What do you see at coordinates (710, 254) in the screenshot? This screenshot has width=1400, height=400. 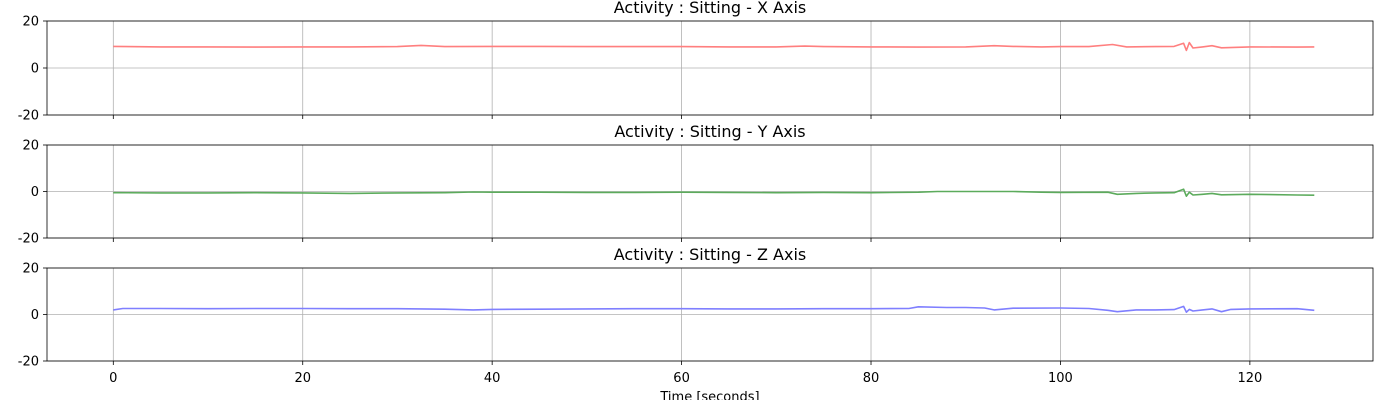 I see `subplot-title: Activity : Sitting - Z Axis` at bounding box center [710, 254].